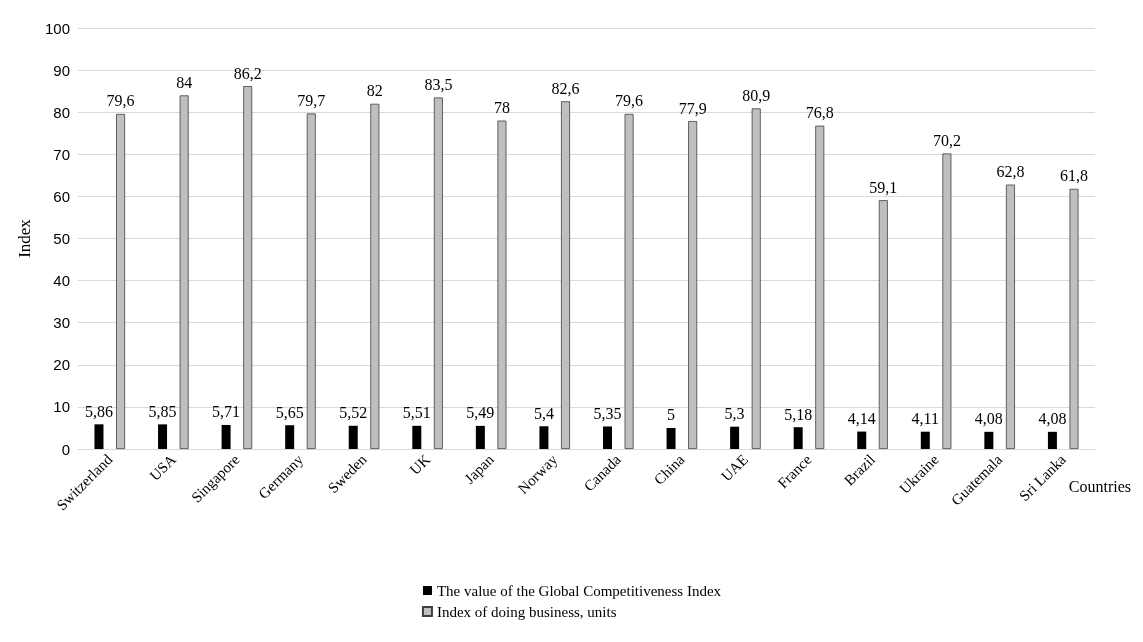  What do you see at coordinates (501, 108) in the screenshot?
I see `data-label: 78` at bounding box center [501, 108].